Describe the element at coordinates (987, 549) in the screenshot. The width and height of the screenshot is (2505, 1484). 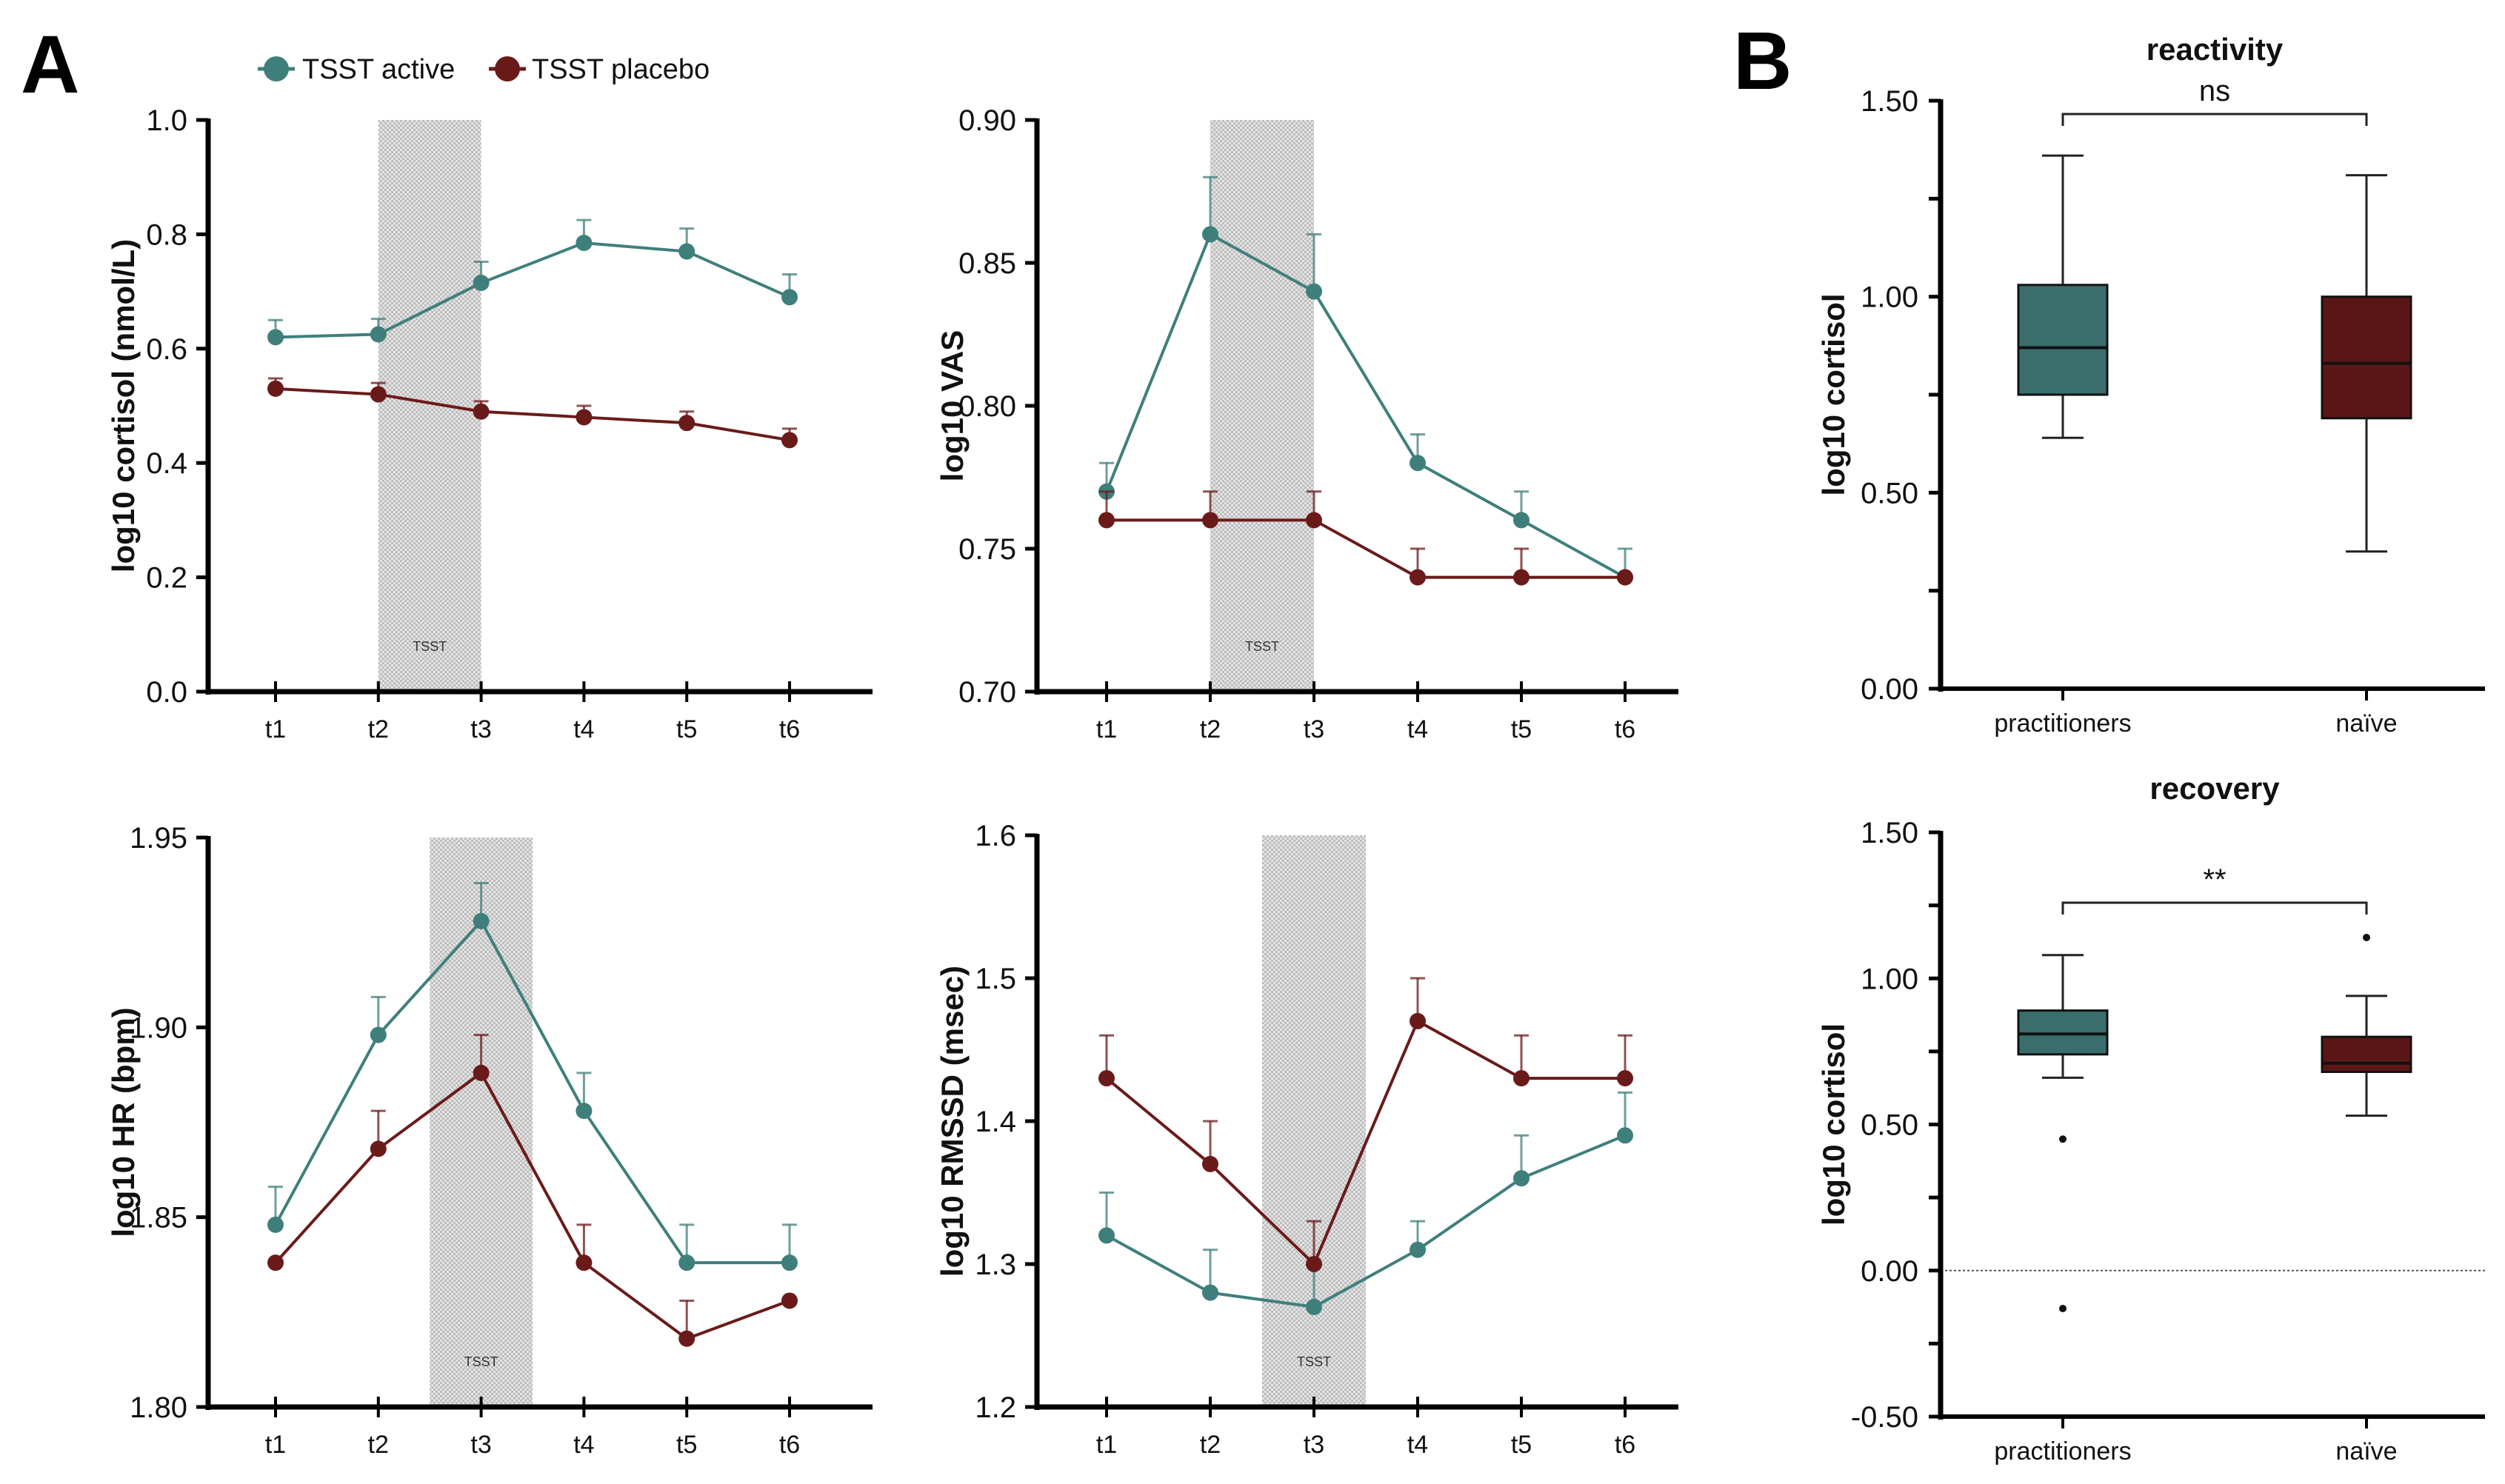
I see `y-tick-label: 0.75` at that location.